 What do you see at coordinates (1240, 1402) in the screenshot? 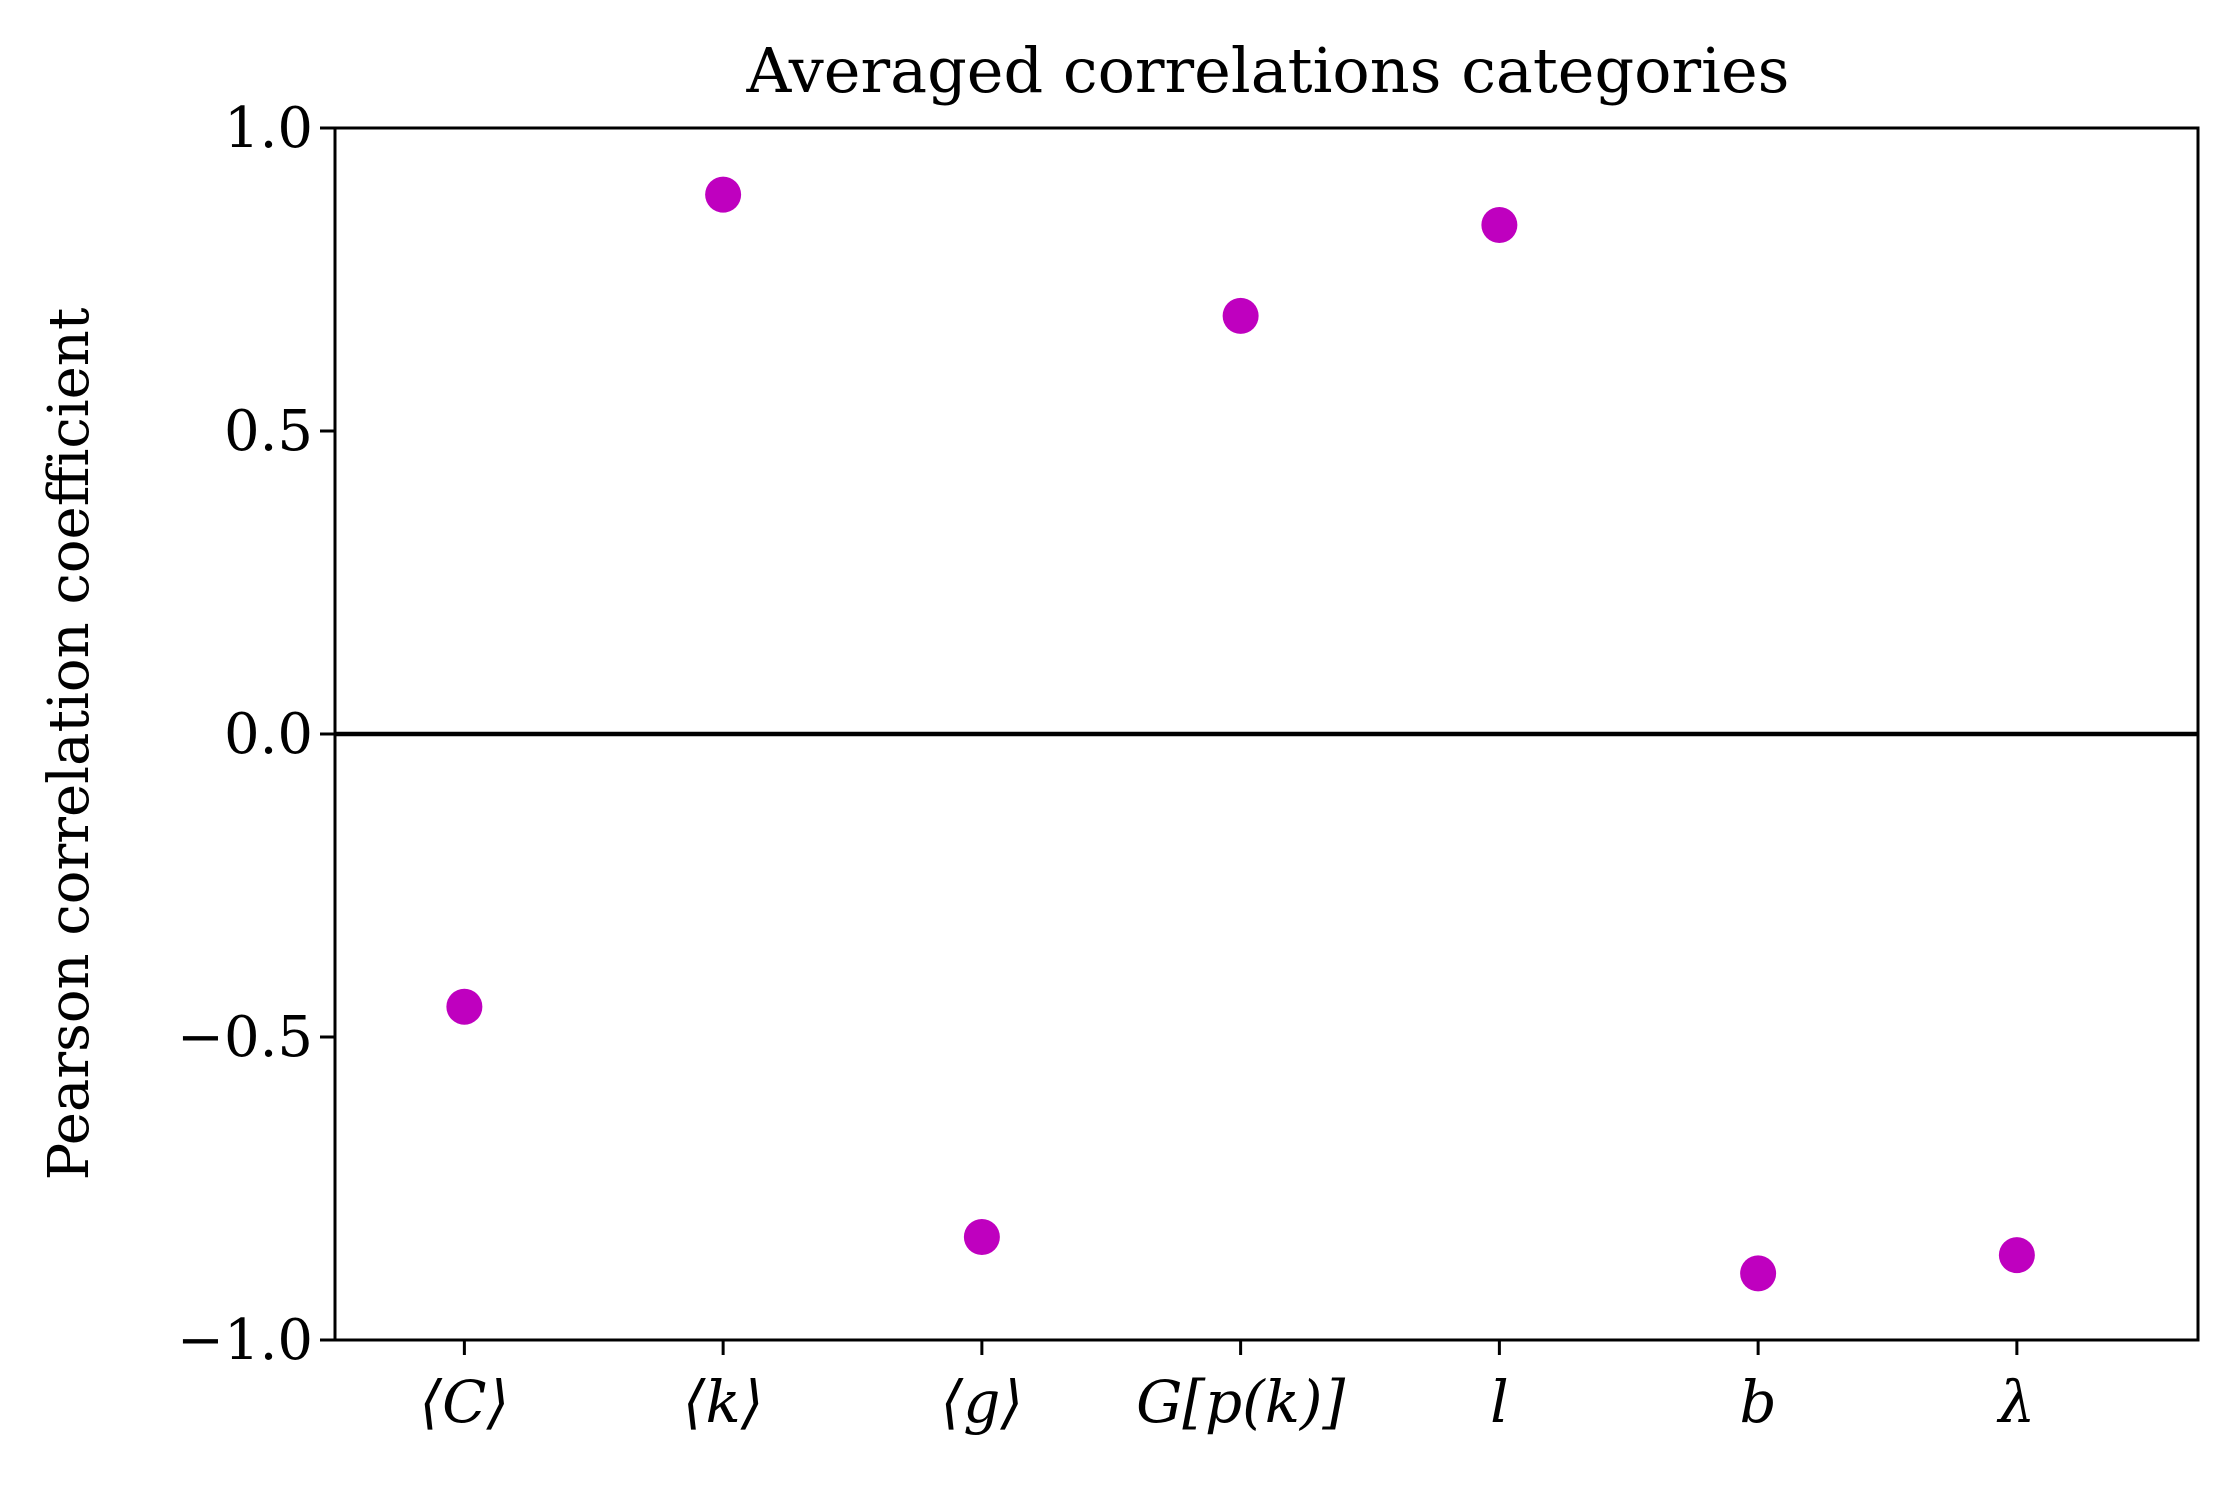
I see `x-tick-label: G[p(k)]` at bounding box center [1240, 1402].